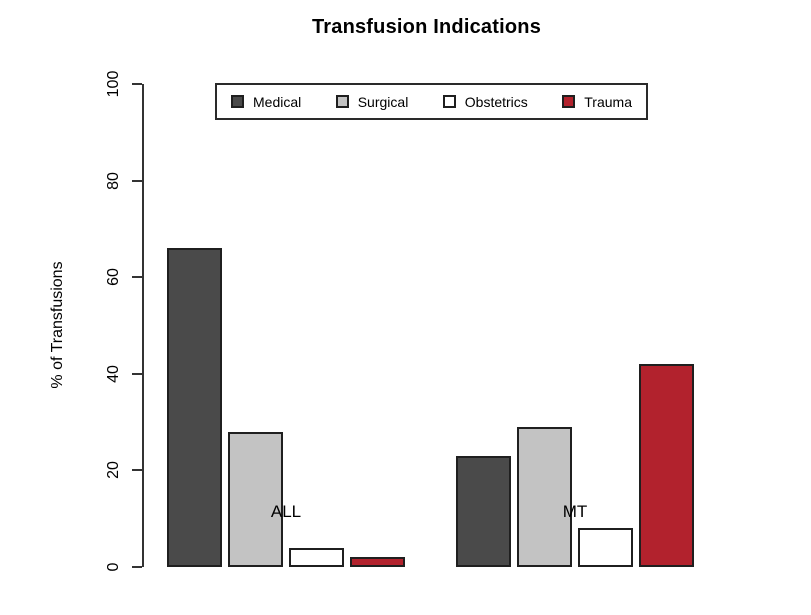  Describe the element at coordinates (255, 499) in the screenshot. I see `bar-all-surgical` at that location.